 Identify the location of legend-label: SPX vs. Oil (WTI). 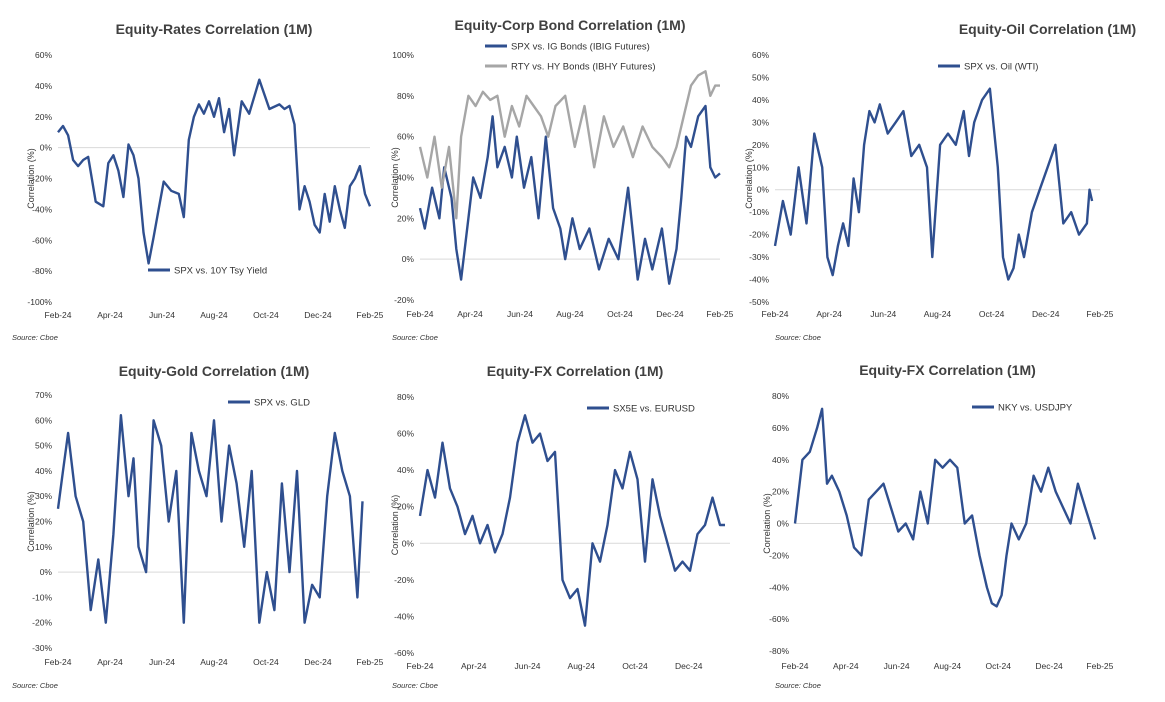
(1001, 67).